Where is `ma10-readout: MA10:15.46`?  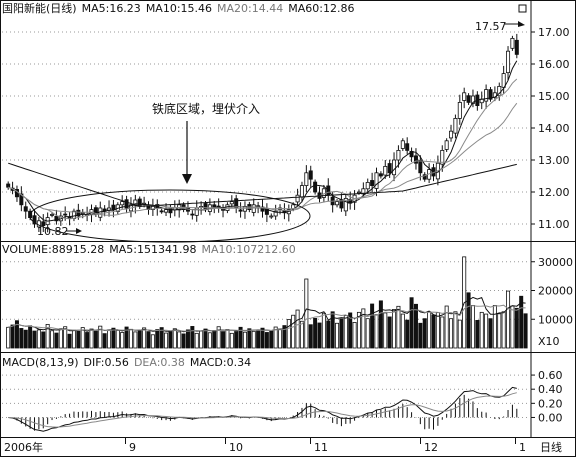
ma10-readout: MA10:15.46 is located at coordinates (179, 8).